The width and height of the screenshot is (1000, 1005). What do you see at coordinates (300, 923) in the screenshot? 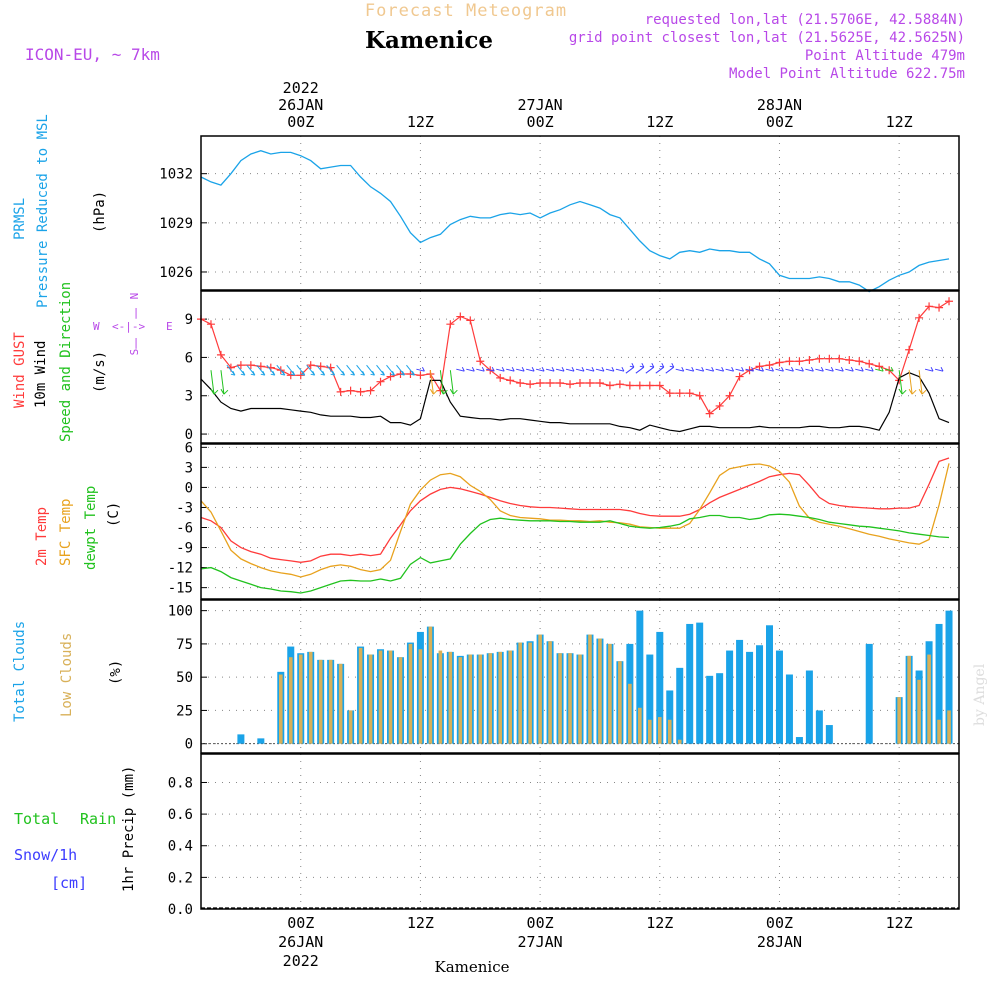
I see `bottom-time-label: 00Z` at bounding box center [300, 923].